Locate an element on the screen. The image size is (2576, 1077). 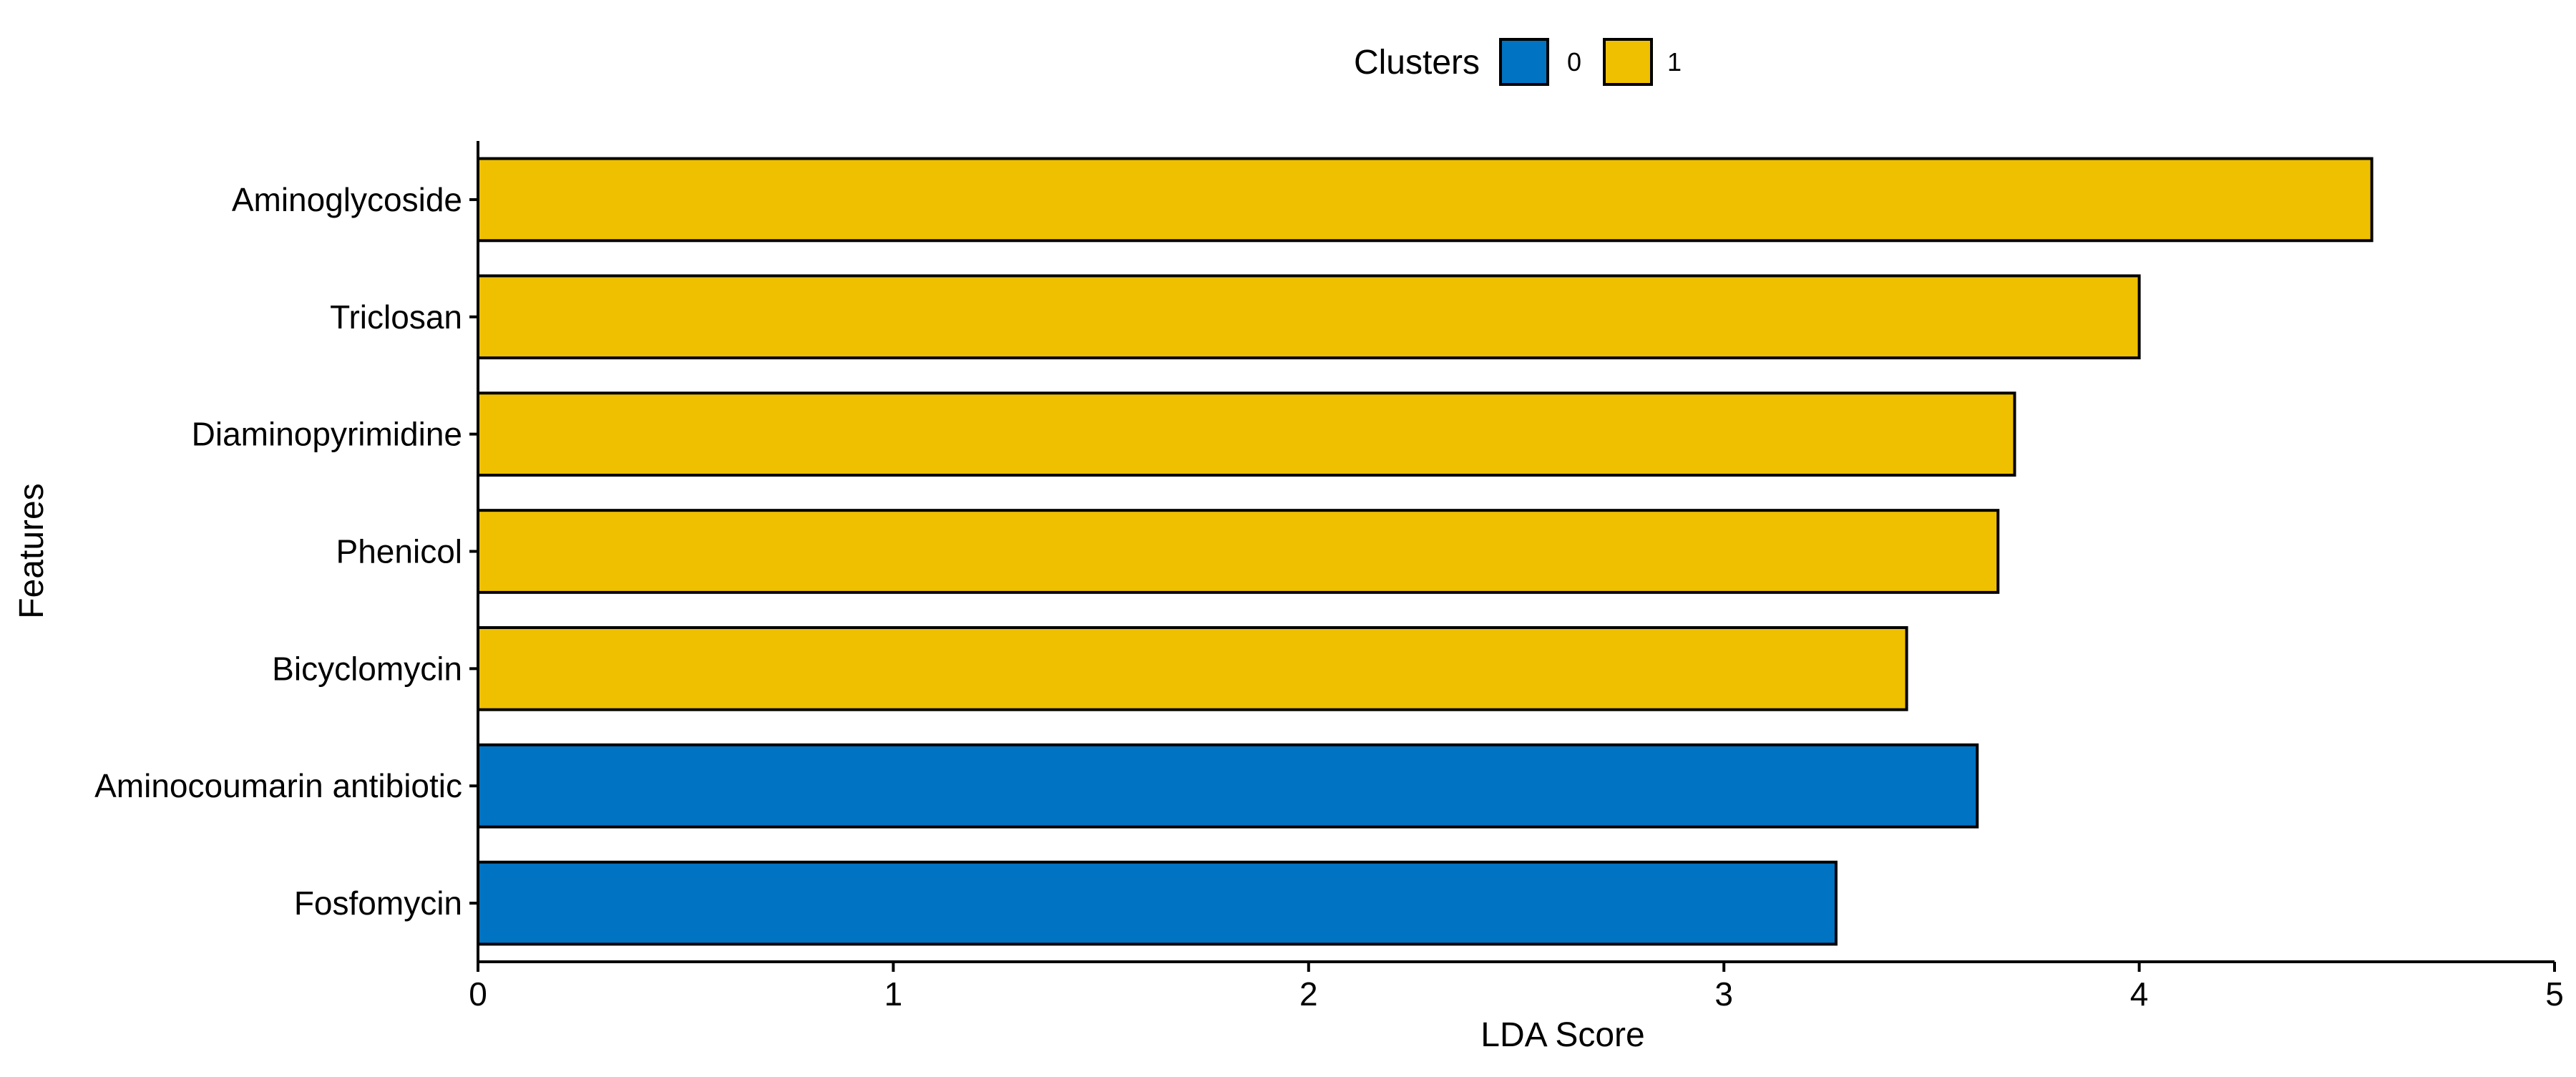
bar-diaminopyrimidine is located at coordinates (1246, 434).